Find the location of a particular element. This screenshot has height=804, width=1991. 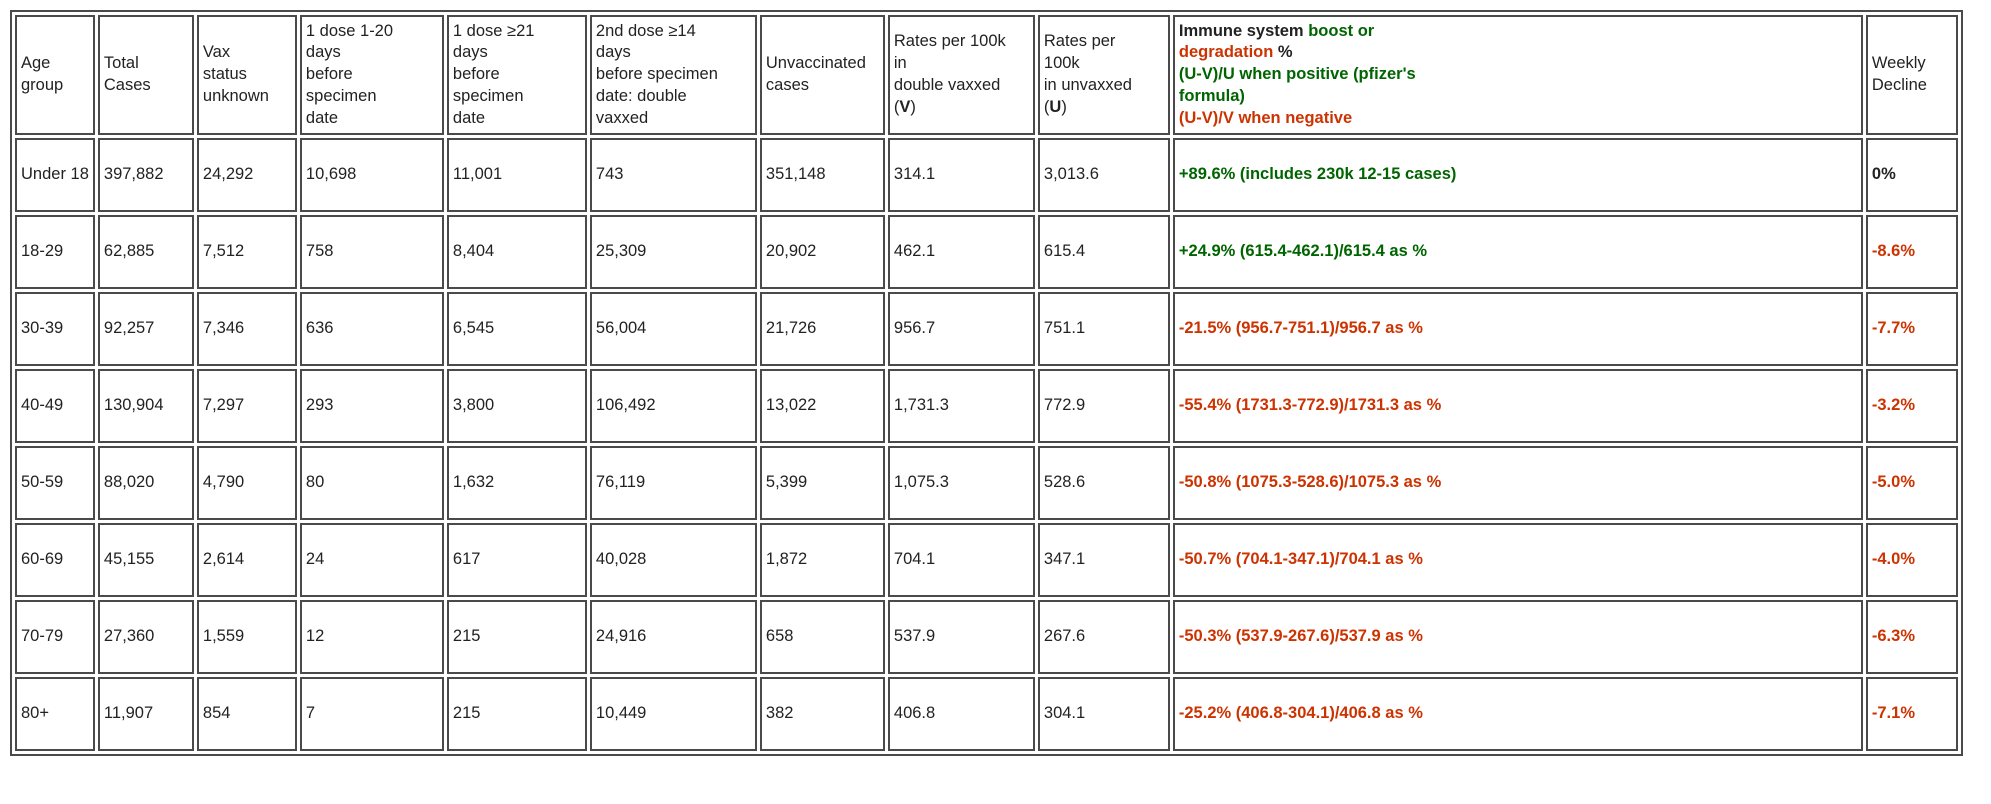

column-header-total: Total Cases is located at coordinates (145, 75).